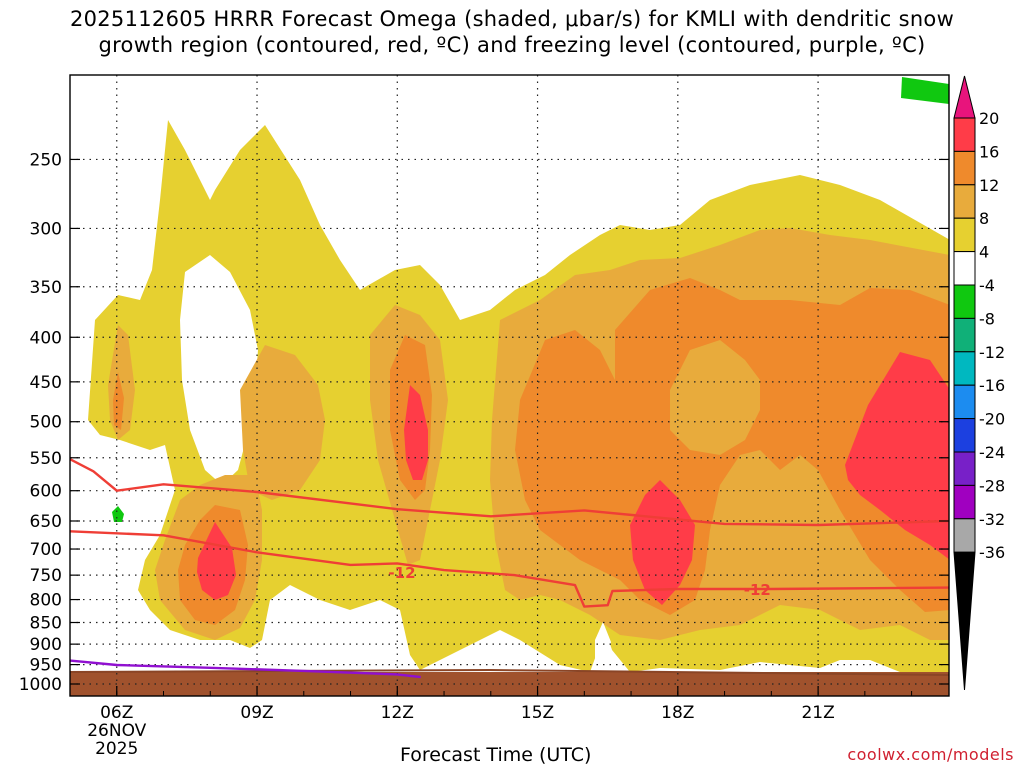 This screenshot has height=768, width=1024. Describe the element at coordinates (46, 576) in the screenshot. I see `y-tick-label: 750` at that location.